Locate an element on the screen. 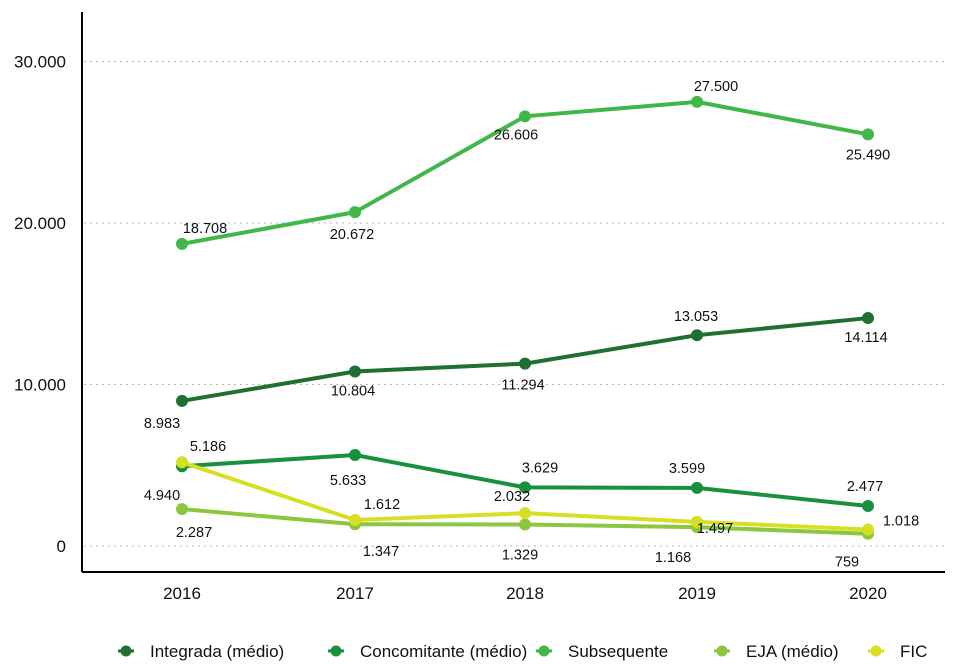 This screenshot has width=957, height=668. data-label: 1.612 is located at coordinates (382, 505).